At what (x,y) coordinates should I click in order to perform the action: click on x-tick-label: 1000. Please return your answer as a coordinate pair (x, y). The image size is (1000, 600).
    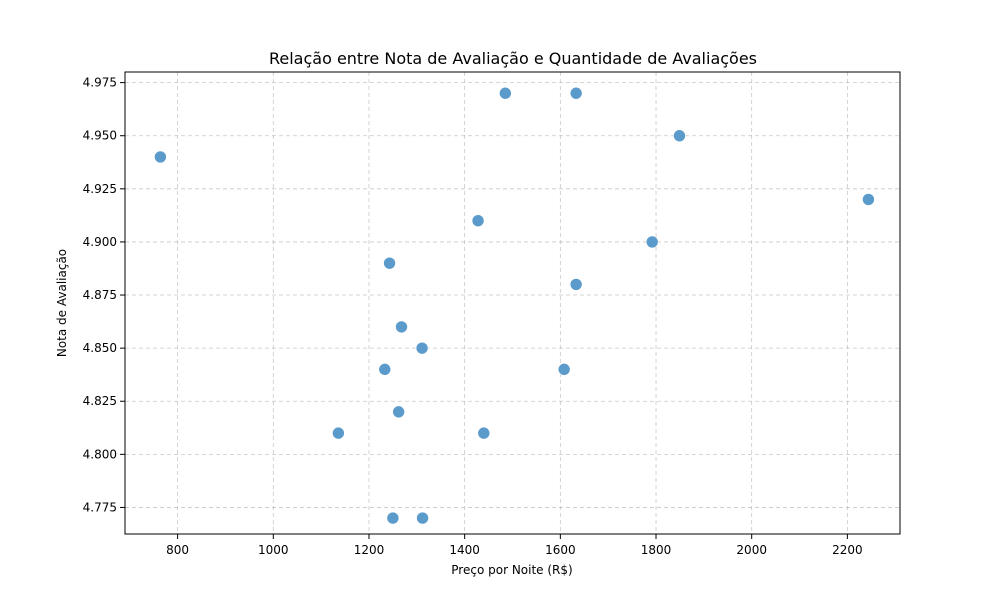
    Looking at the image, I should click on (273, 550).